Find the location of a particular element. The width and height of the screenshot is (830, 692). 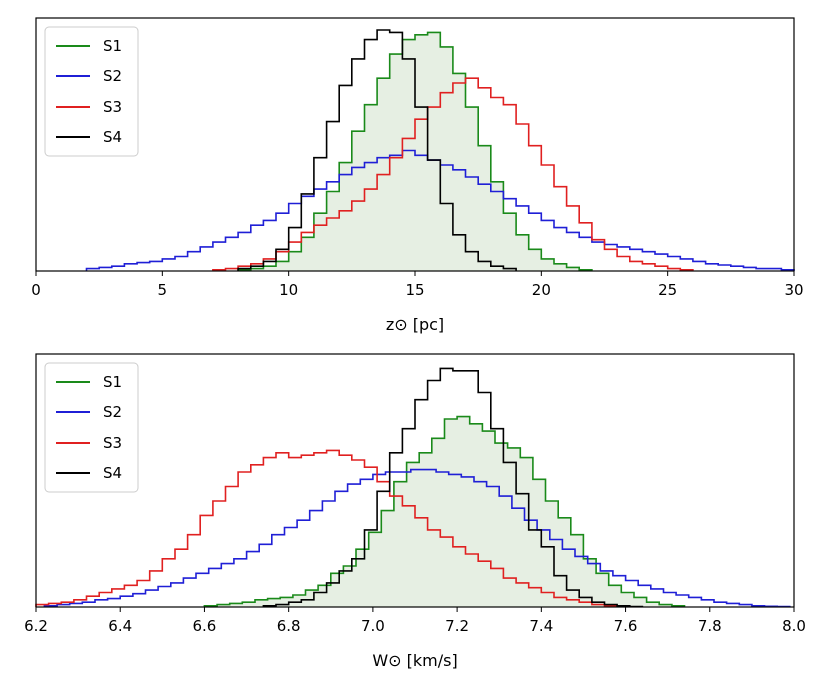

bottom-x-tick-label: 7.8 is located at coordinates (710, 626).